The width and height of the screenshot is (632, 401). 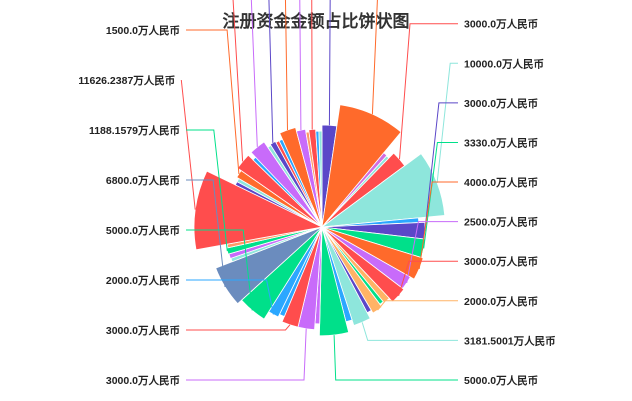 I want to click on slice-label: 4000.0万人民币, so click(x=501, y=182).